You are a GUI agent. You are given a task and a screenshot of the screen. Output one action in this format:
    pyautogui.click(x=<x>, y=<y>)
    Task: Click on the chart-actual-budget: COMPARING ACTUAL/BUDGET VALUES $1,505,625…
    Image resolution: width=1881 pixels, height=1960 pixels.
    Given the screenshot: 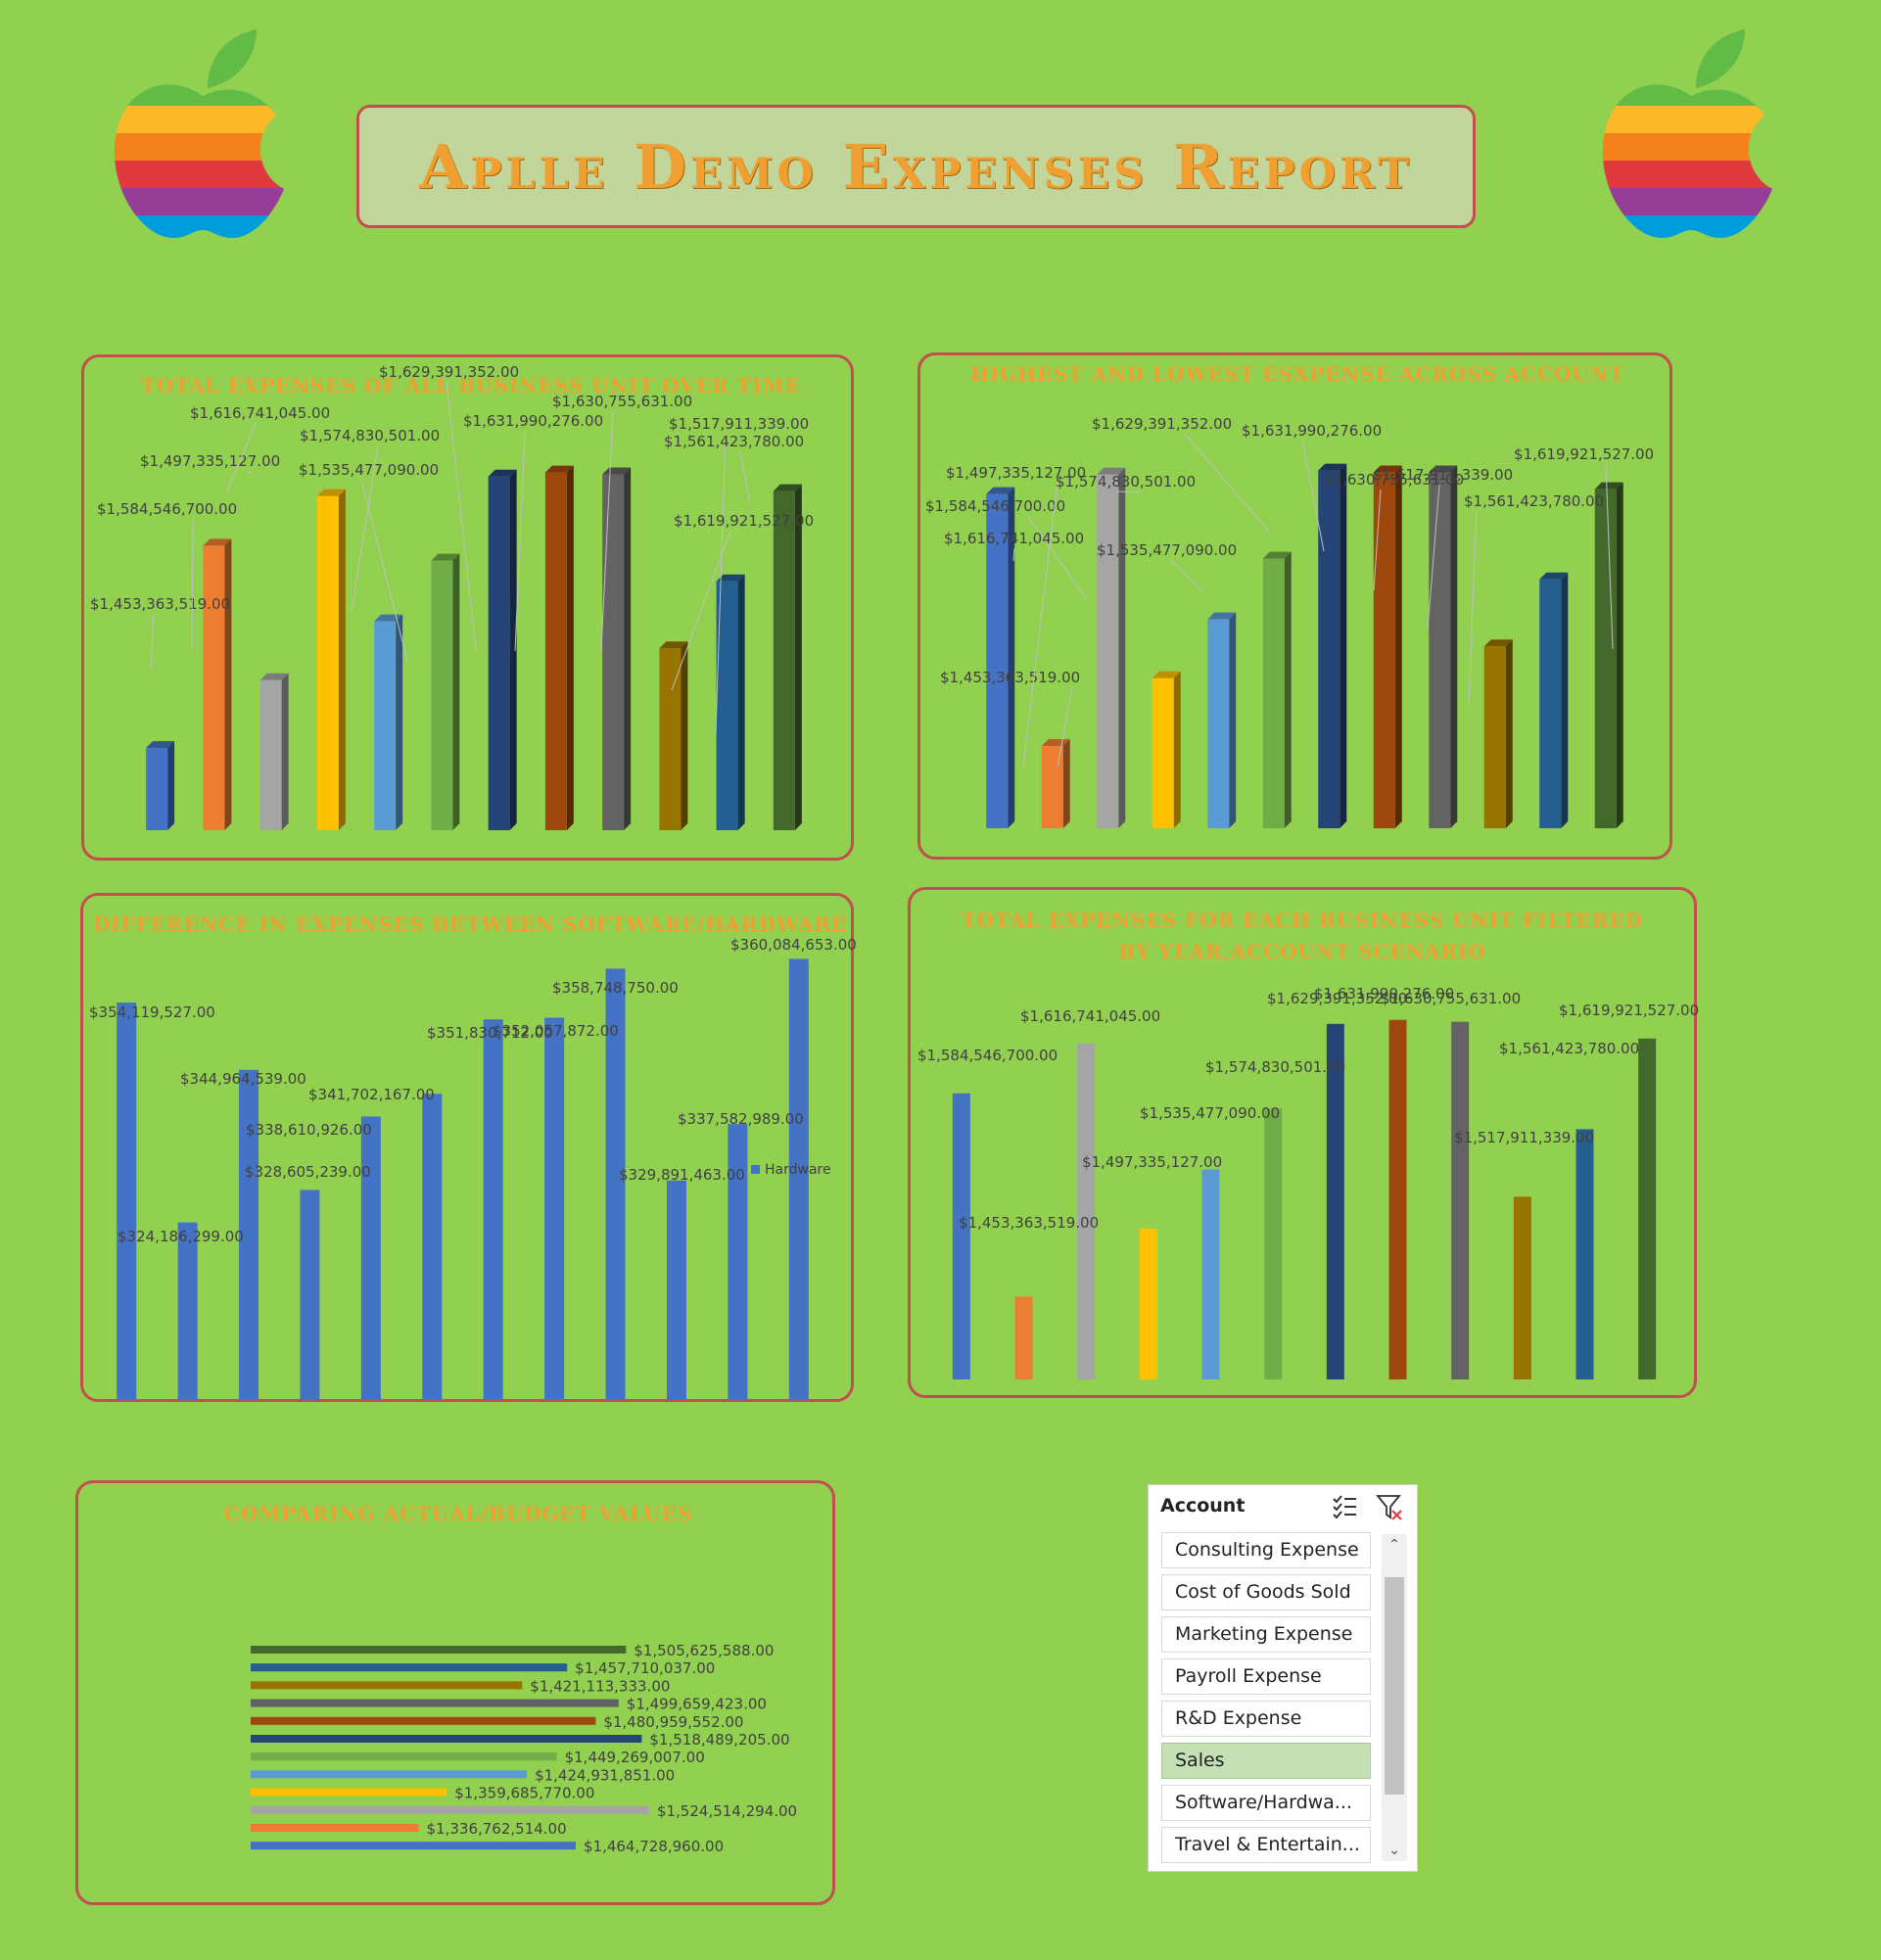 What is the action you would take?
    pyautogui.click(x=510, y=1678)
    